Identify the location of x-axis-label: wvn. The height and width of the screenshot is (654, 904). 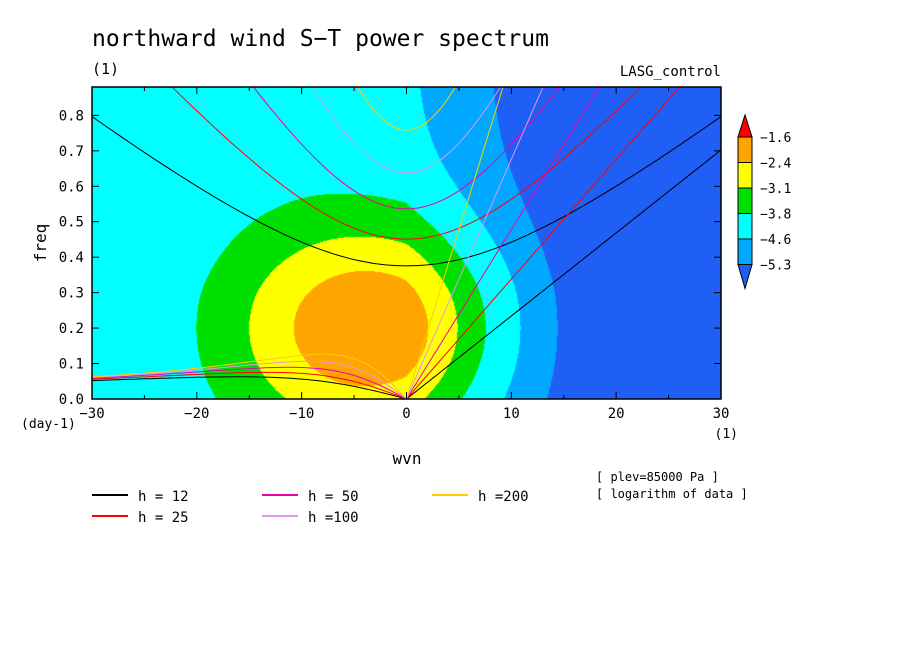
(407, 458).